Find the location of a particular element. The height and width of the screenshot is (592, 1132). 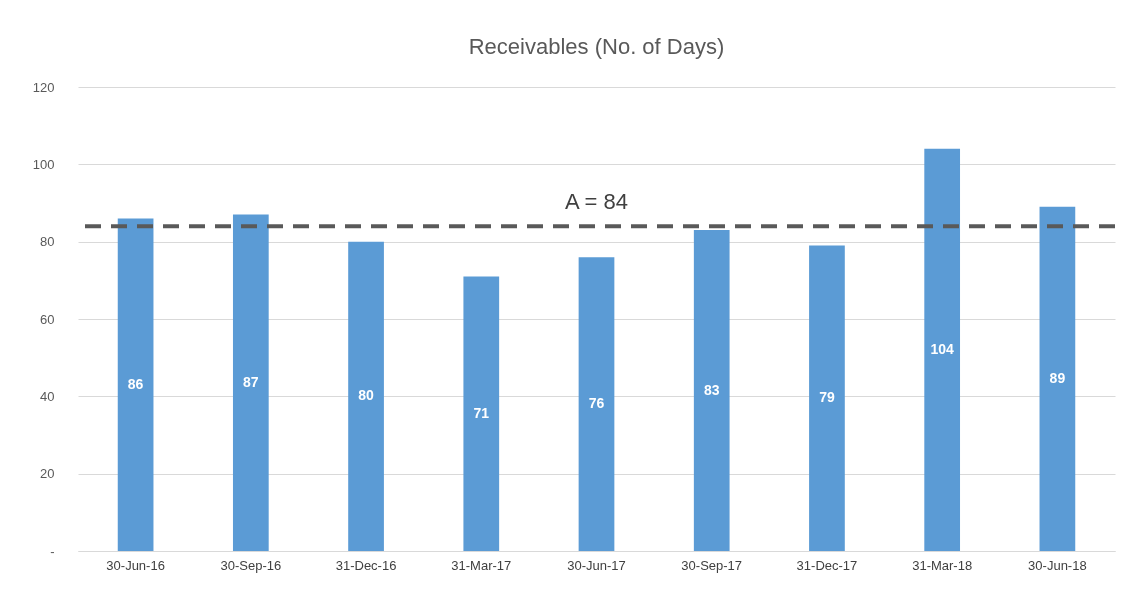

data-label: 86 is located at coordinates (135, 383).